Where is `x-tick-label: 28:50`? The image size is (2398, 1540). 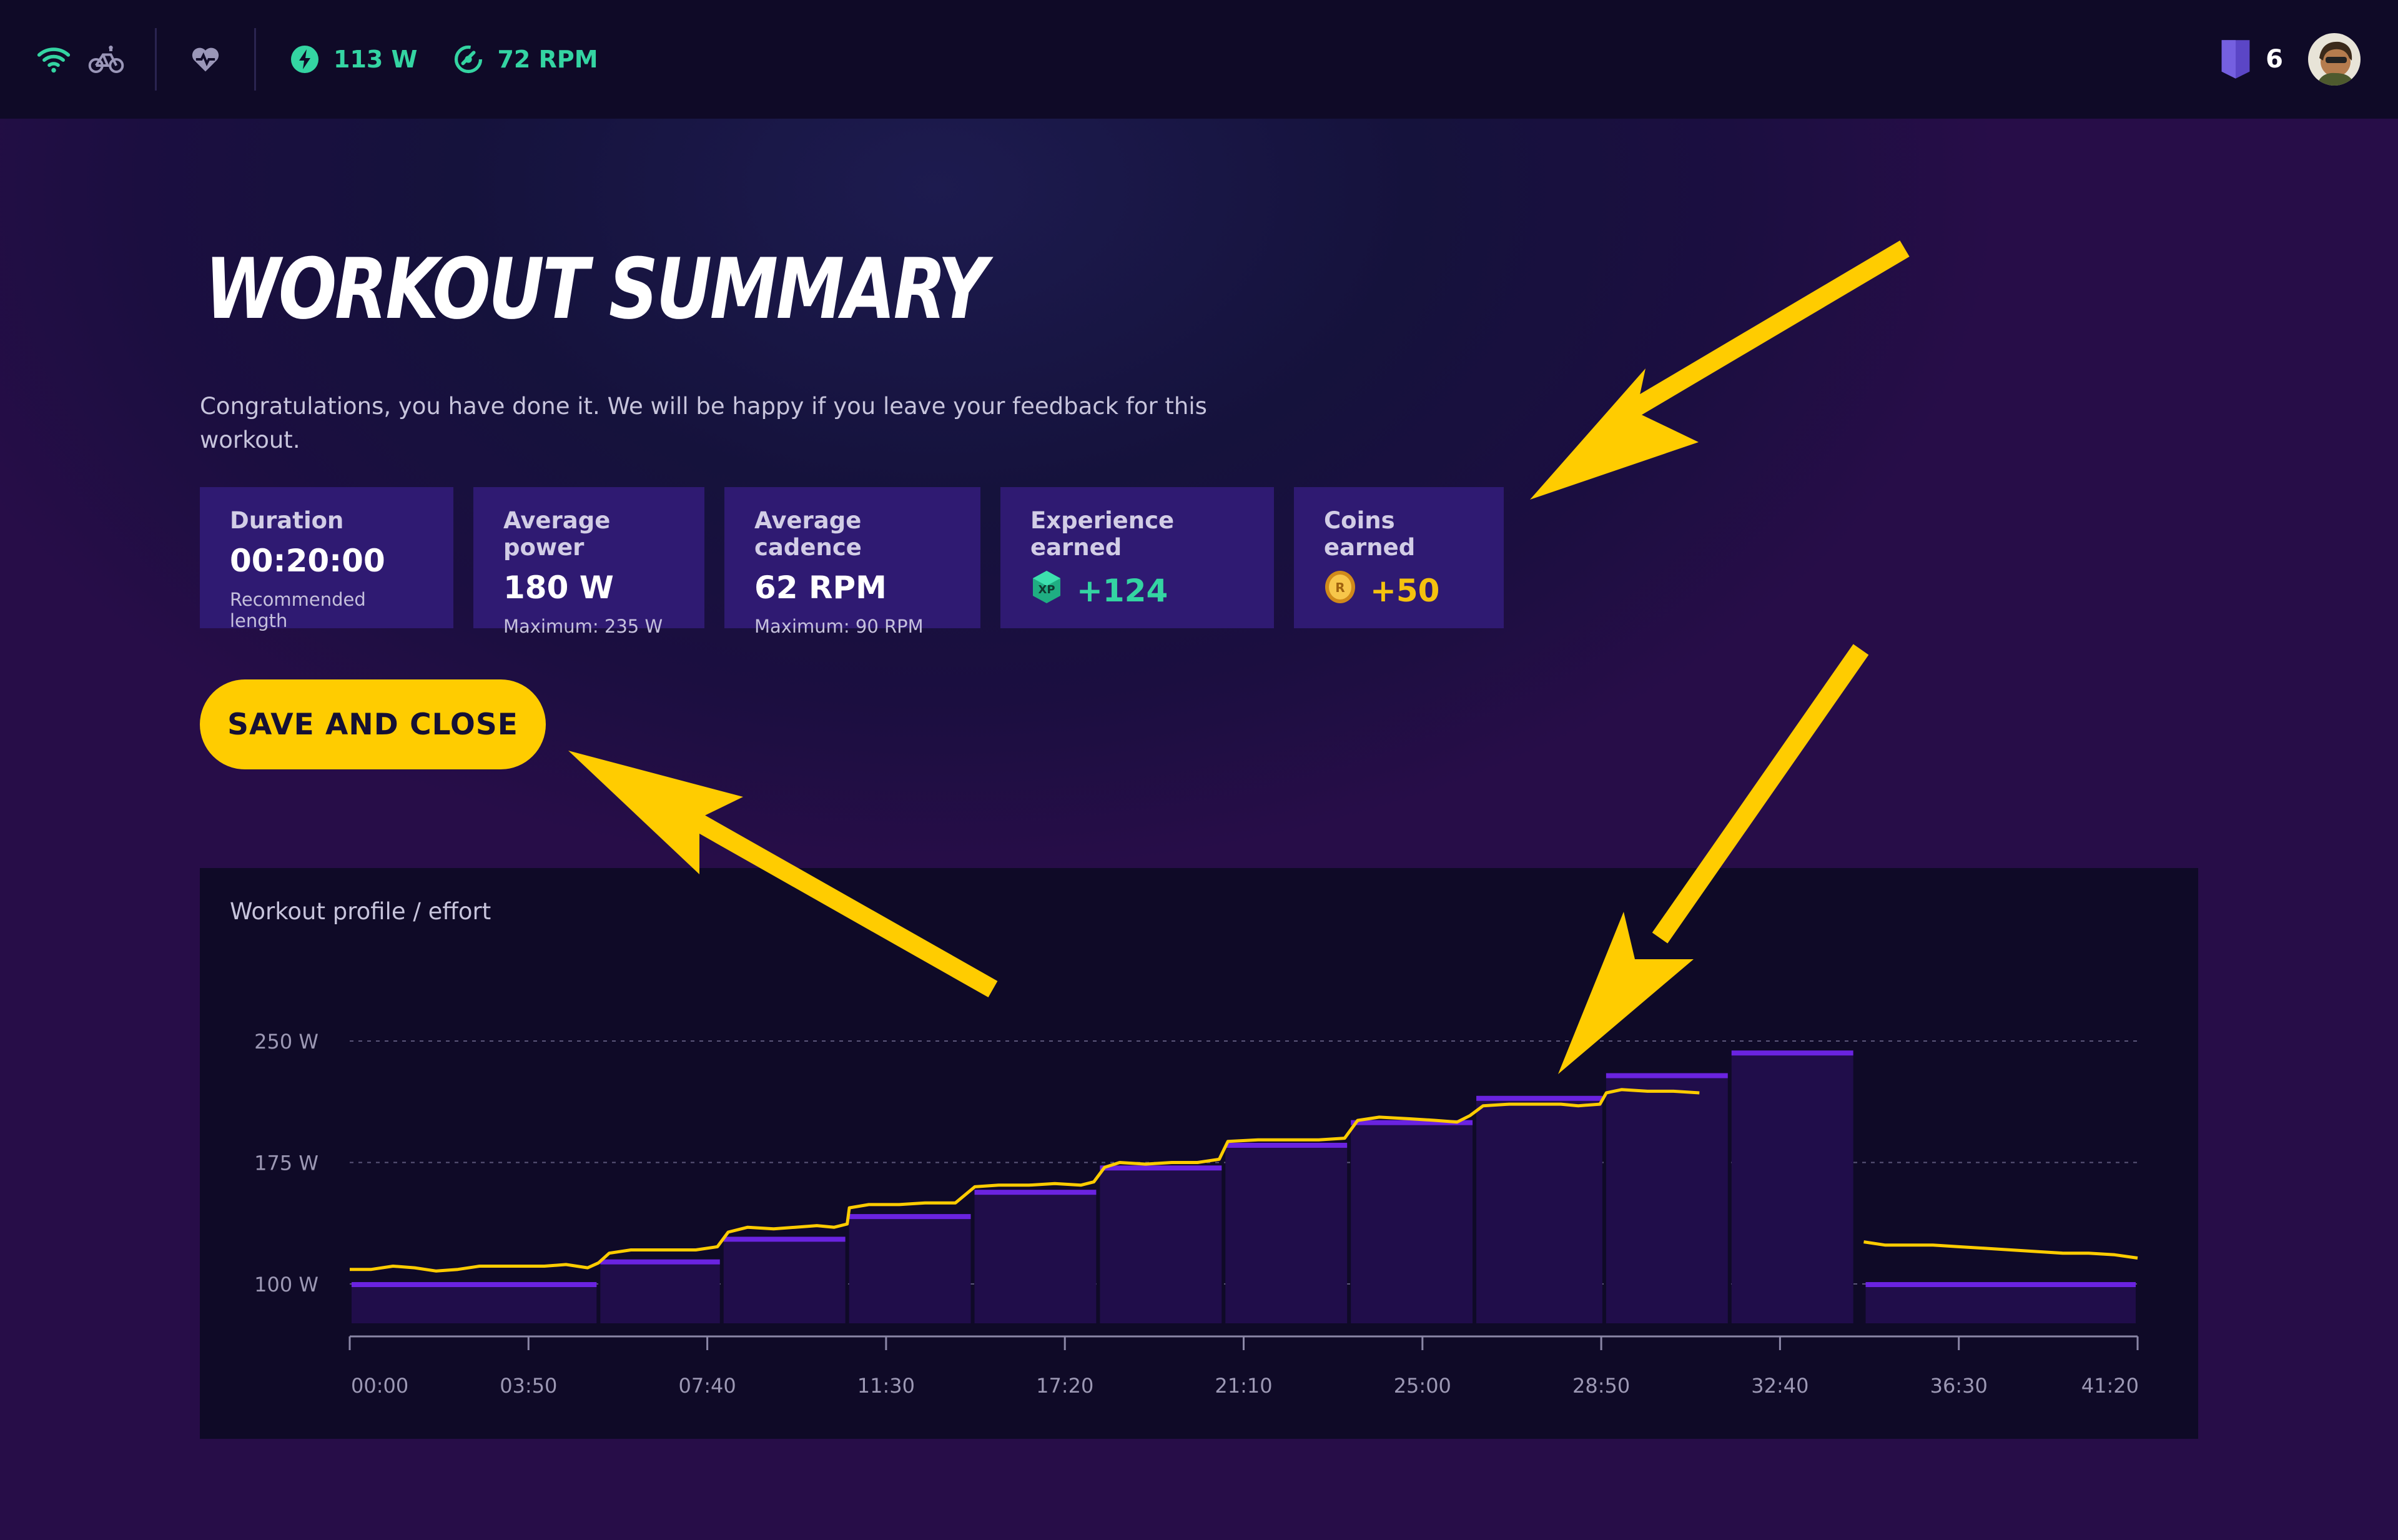
x-tick-label: 28:50 is located at coordinates (1601, 1386).